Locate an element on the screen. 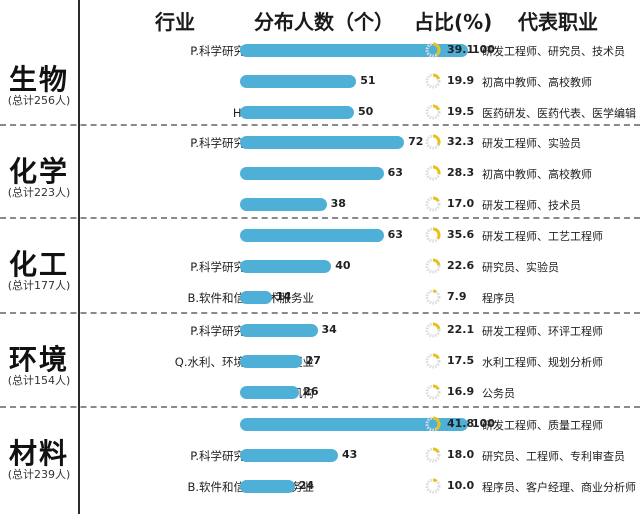 This screenshot has width=640, height=514. header-row: 行业 分布人数（个） 占比(%) 代表职业 is located at coordinates (320, 19).